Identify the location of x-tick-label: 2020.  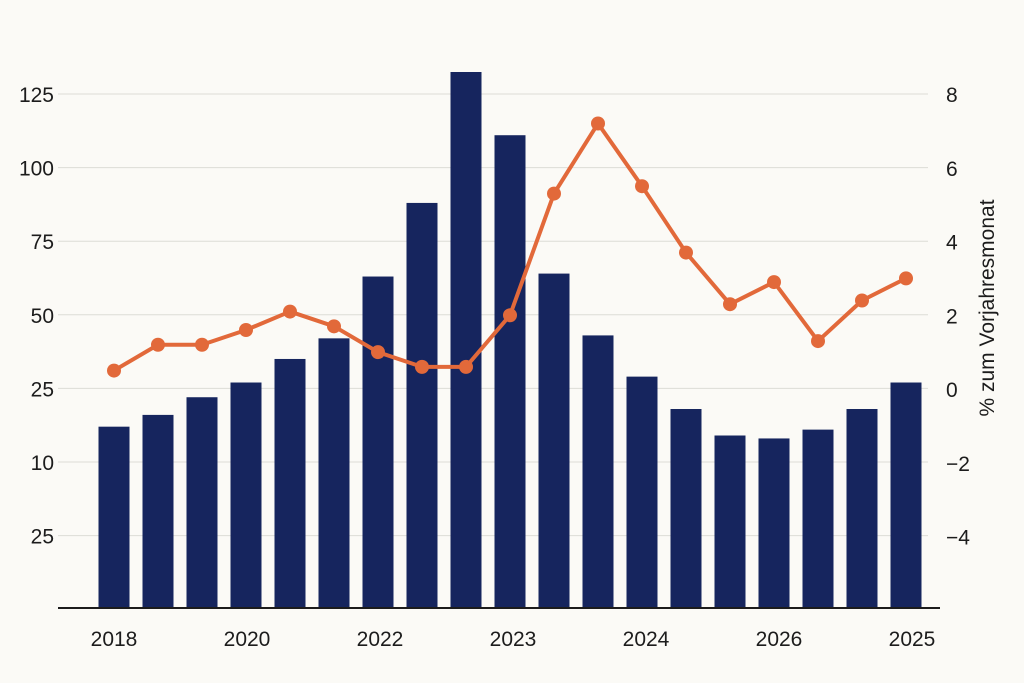
(247, 639).